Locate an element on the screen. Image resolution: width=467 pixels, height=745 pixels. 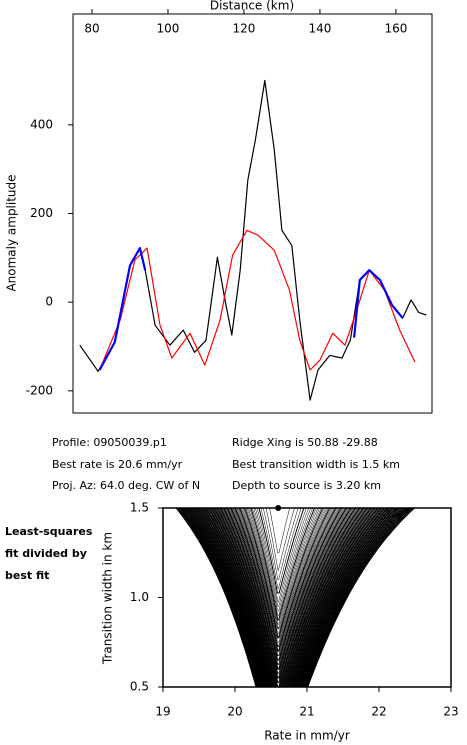
x-tick-label: 23 is located at coordinates (450, 712).